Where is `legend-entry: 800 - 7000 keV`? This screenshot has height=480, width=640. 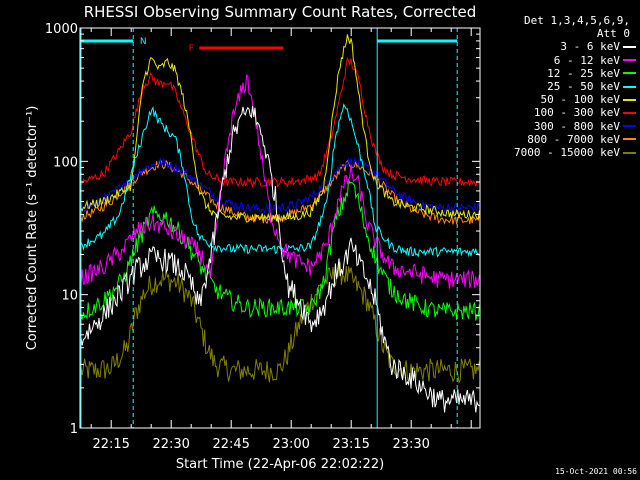 legend-entry: 800 - 7000 keV is located at coordinates (562, 139).